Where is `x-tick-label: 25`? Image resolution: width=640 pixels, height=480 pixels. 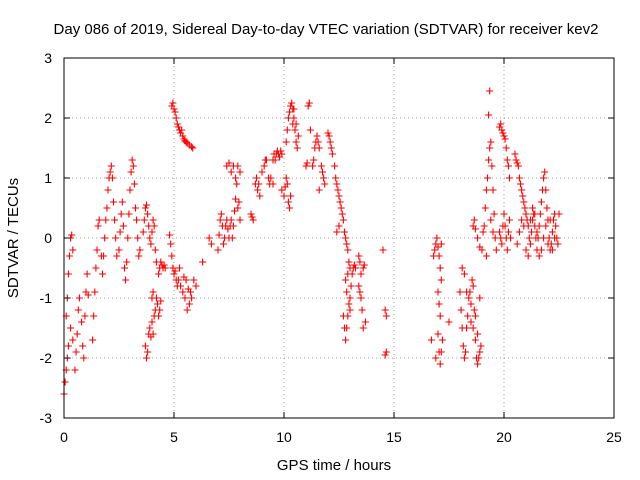 x-tick-label: 25 is located at coordinates (614, 437).